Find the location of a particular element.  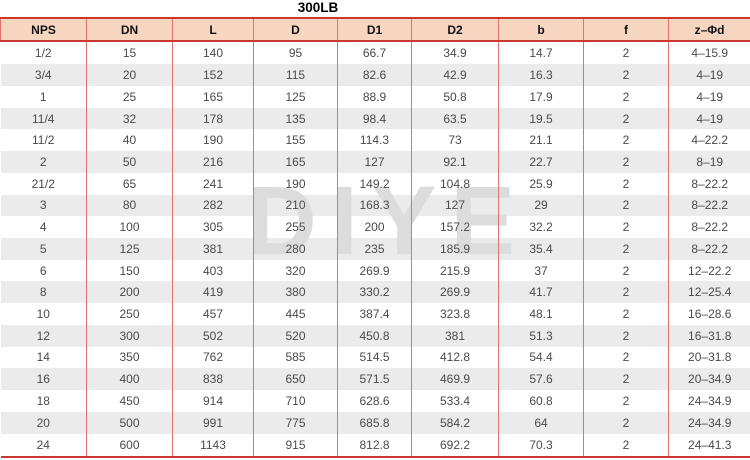

cell-d: 445 is located at coordinates (295, 314).